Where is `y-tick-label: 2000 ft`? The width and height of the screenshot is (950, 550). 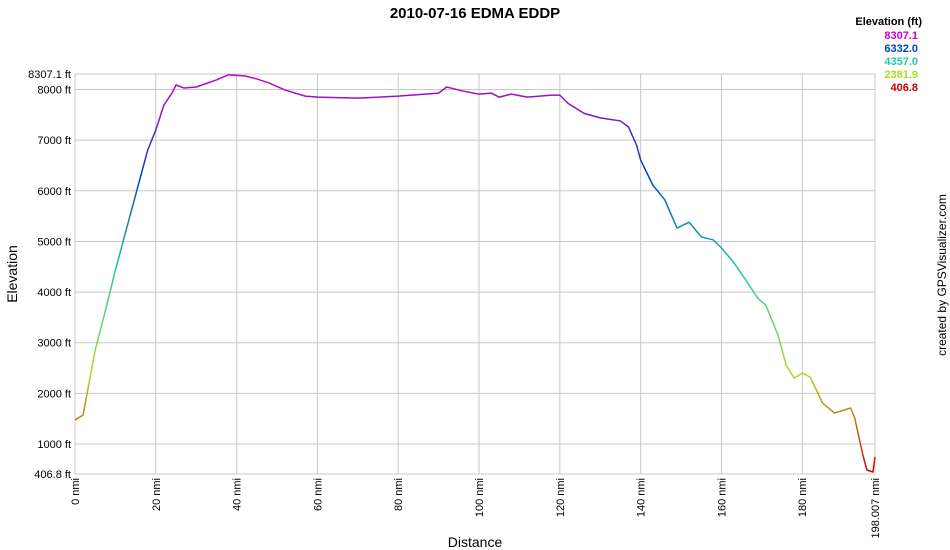
y-tick-label: 2000 ft is located at coordinates (54, 394).